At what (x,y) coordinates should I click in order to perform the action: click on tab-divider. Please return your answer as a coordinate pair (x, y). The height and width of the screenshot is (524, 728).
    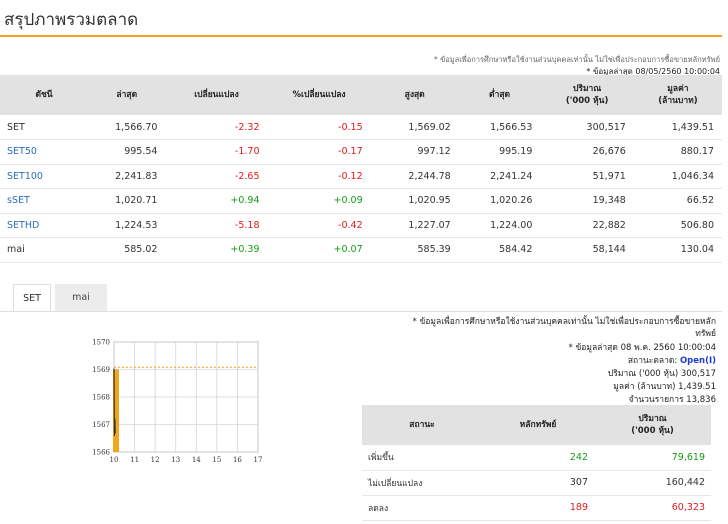
    Looking at the image, I should click on (361, 311).